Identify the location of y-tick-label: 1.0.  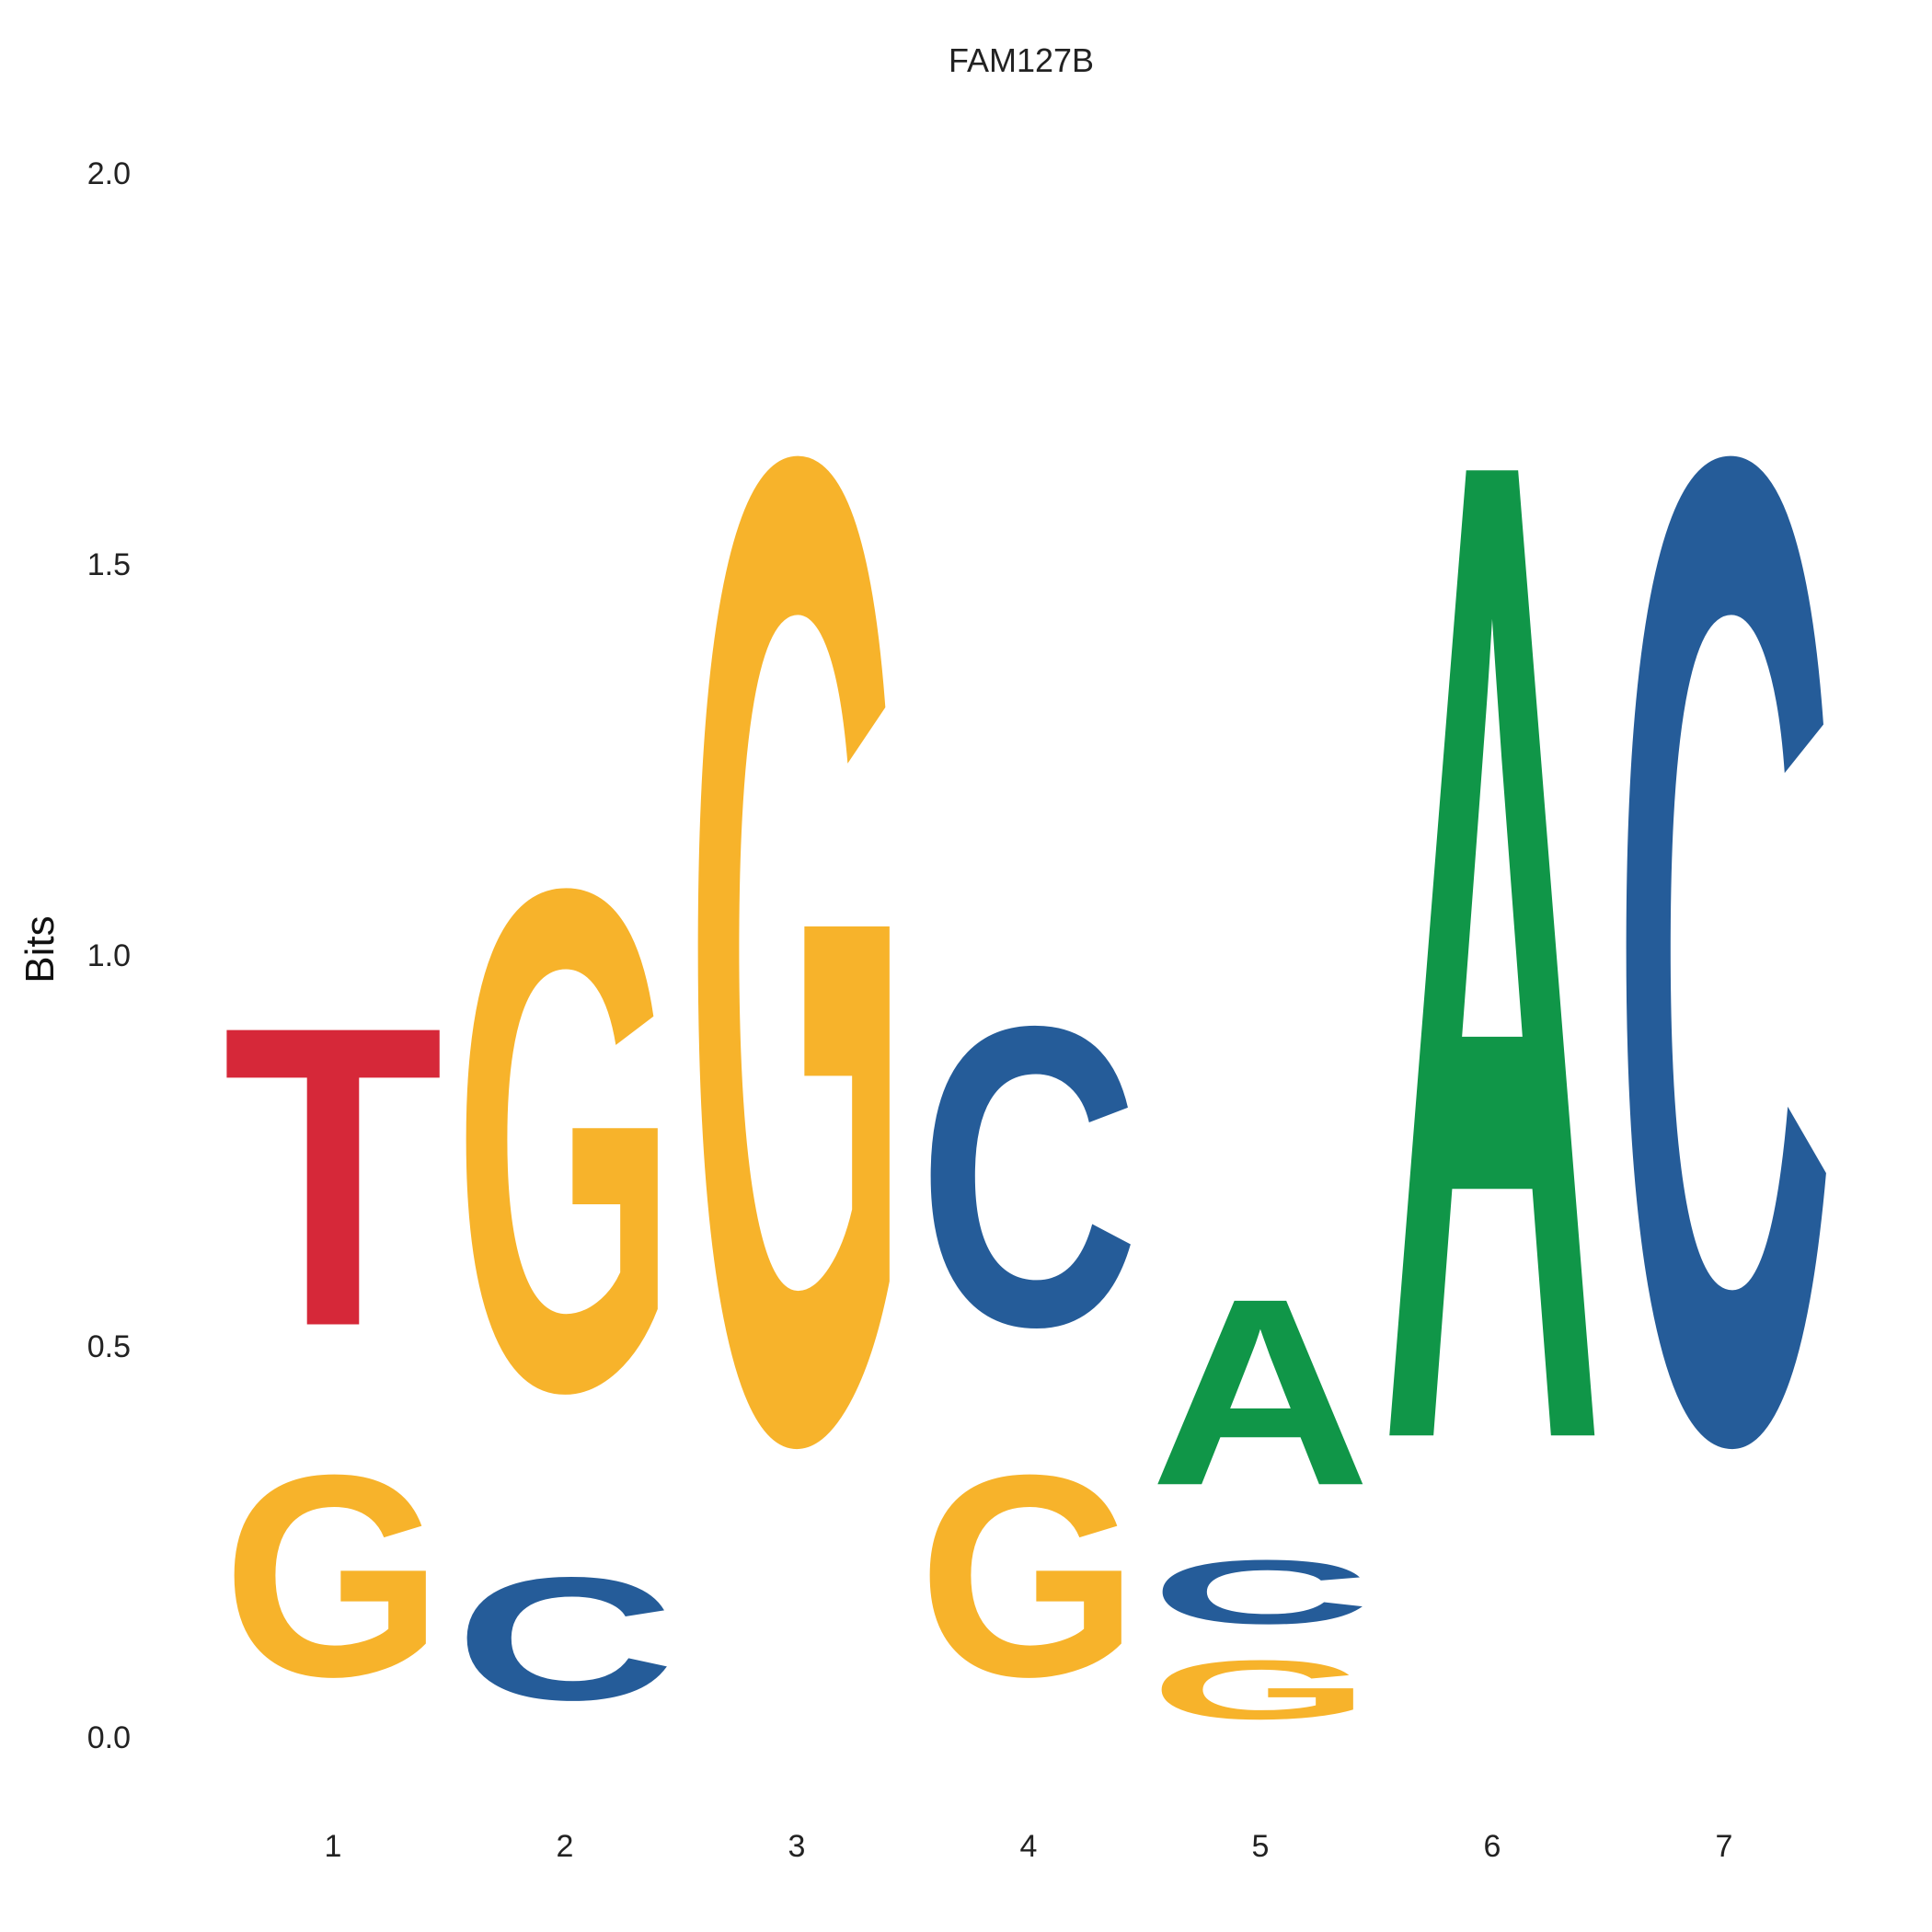
(109, 955).